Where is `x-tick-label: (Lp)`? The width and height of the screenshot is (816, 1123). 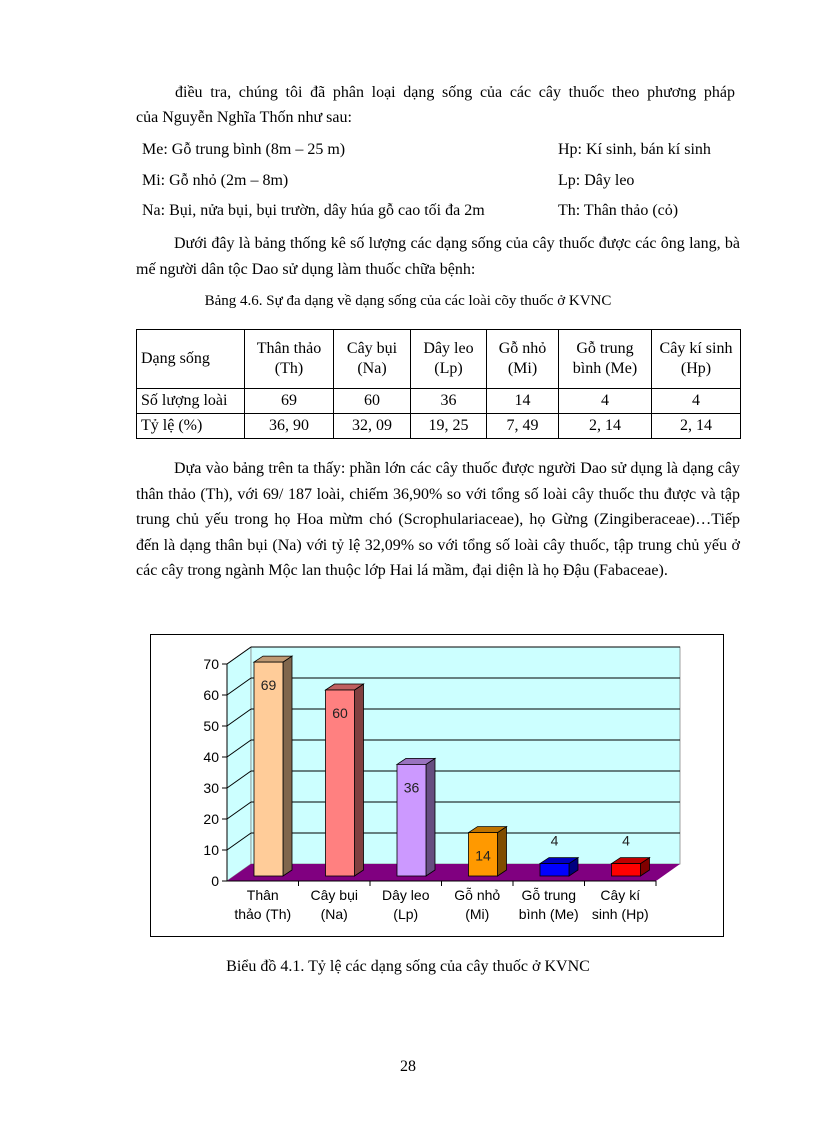
x-tick-label: (Lp) is located at coordinates (405, 914).